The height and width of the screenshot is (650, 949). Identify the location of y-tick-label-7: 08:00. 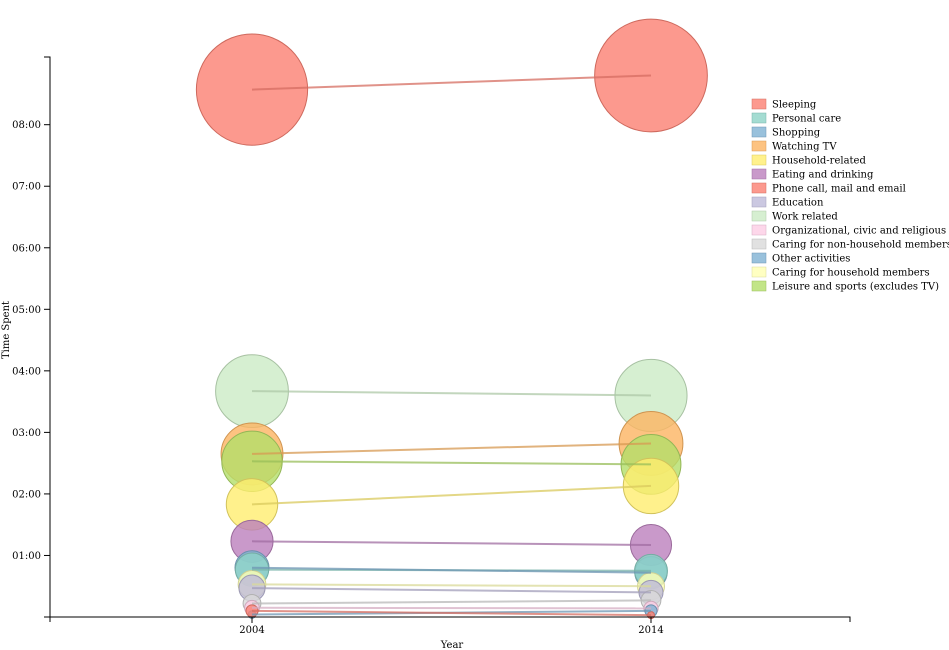
(26, 125).